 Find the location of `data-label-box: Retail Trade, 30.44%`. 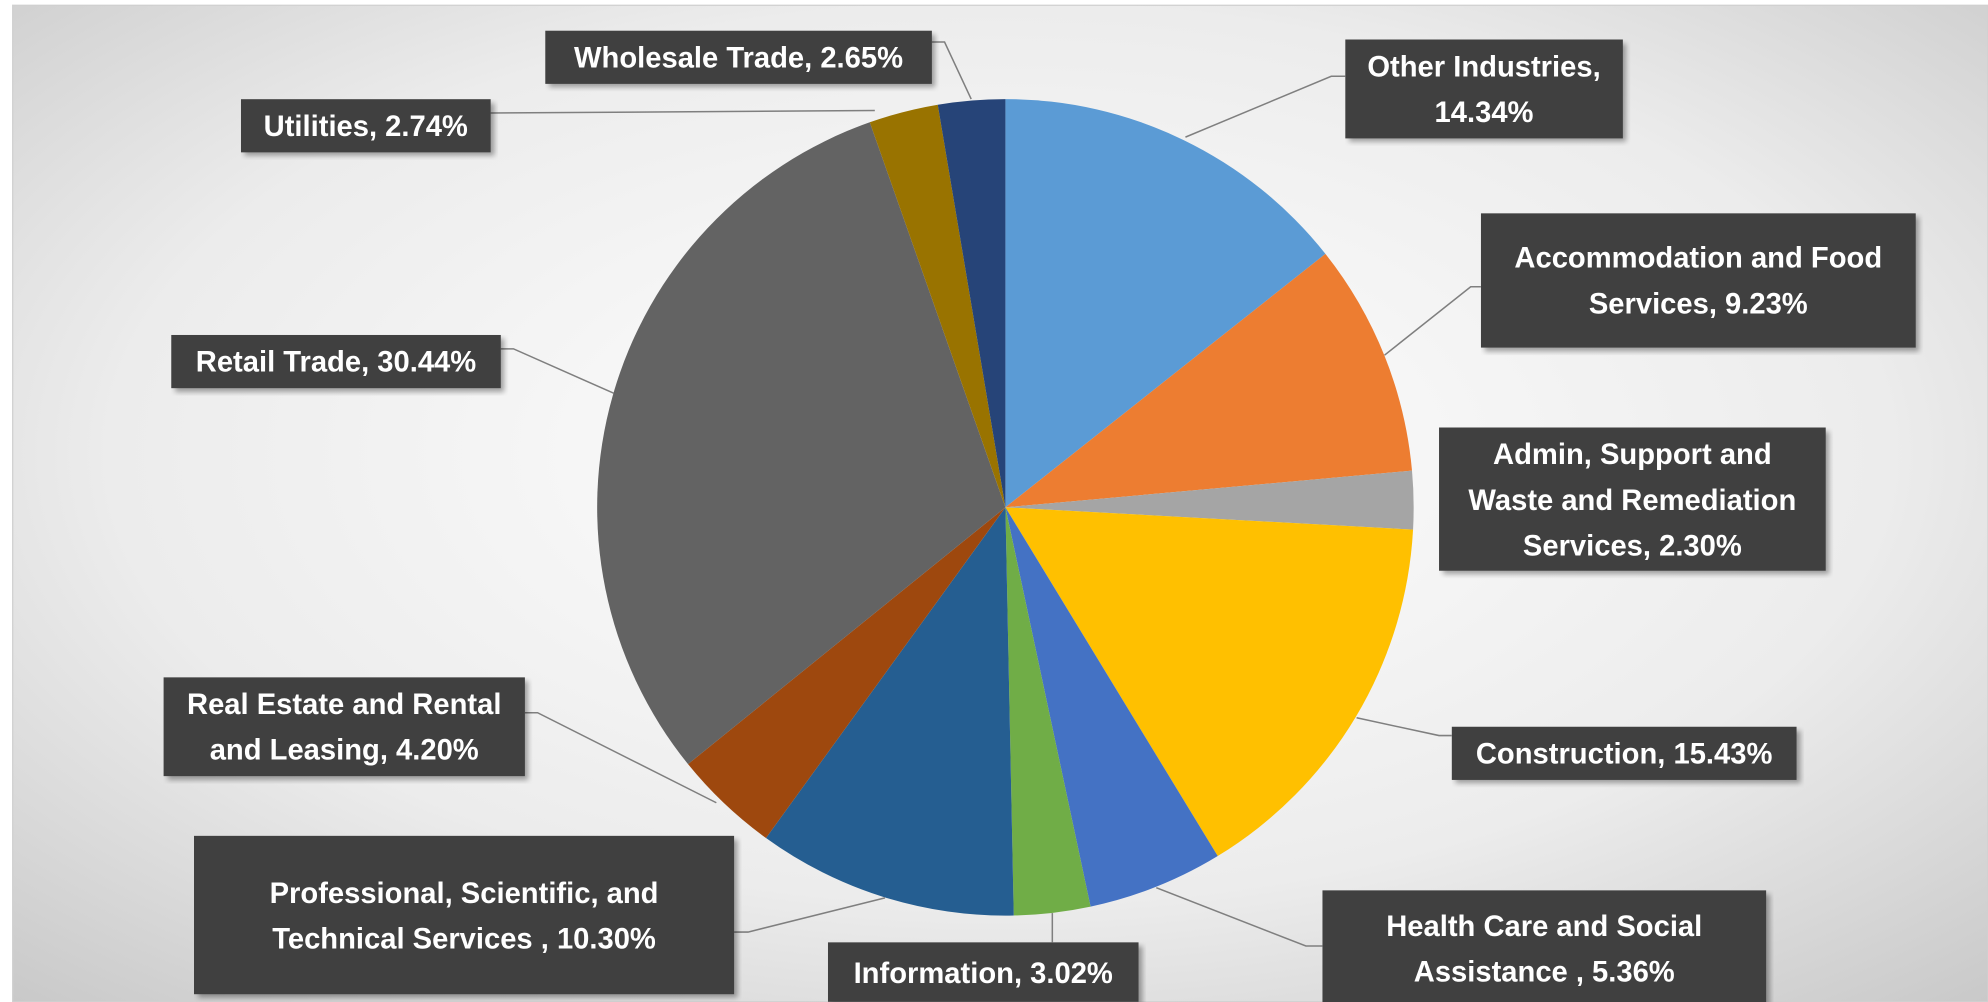

data-label-box: Retail Trade, 30.44% is located at coordinates (336, 361).